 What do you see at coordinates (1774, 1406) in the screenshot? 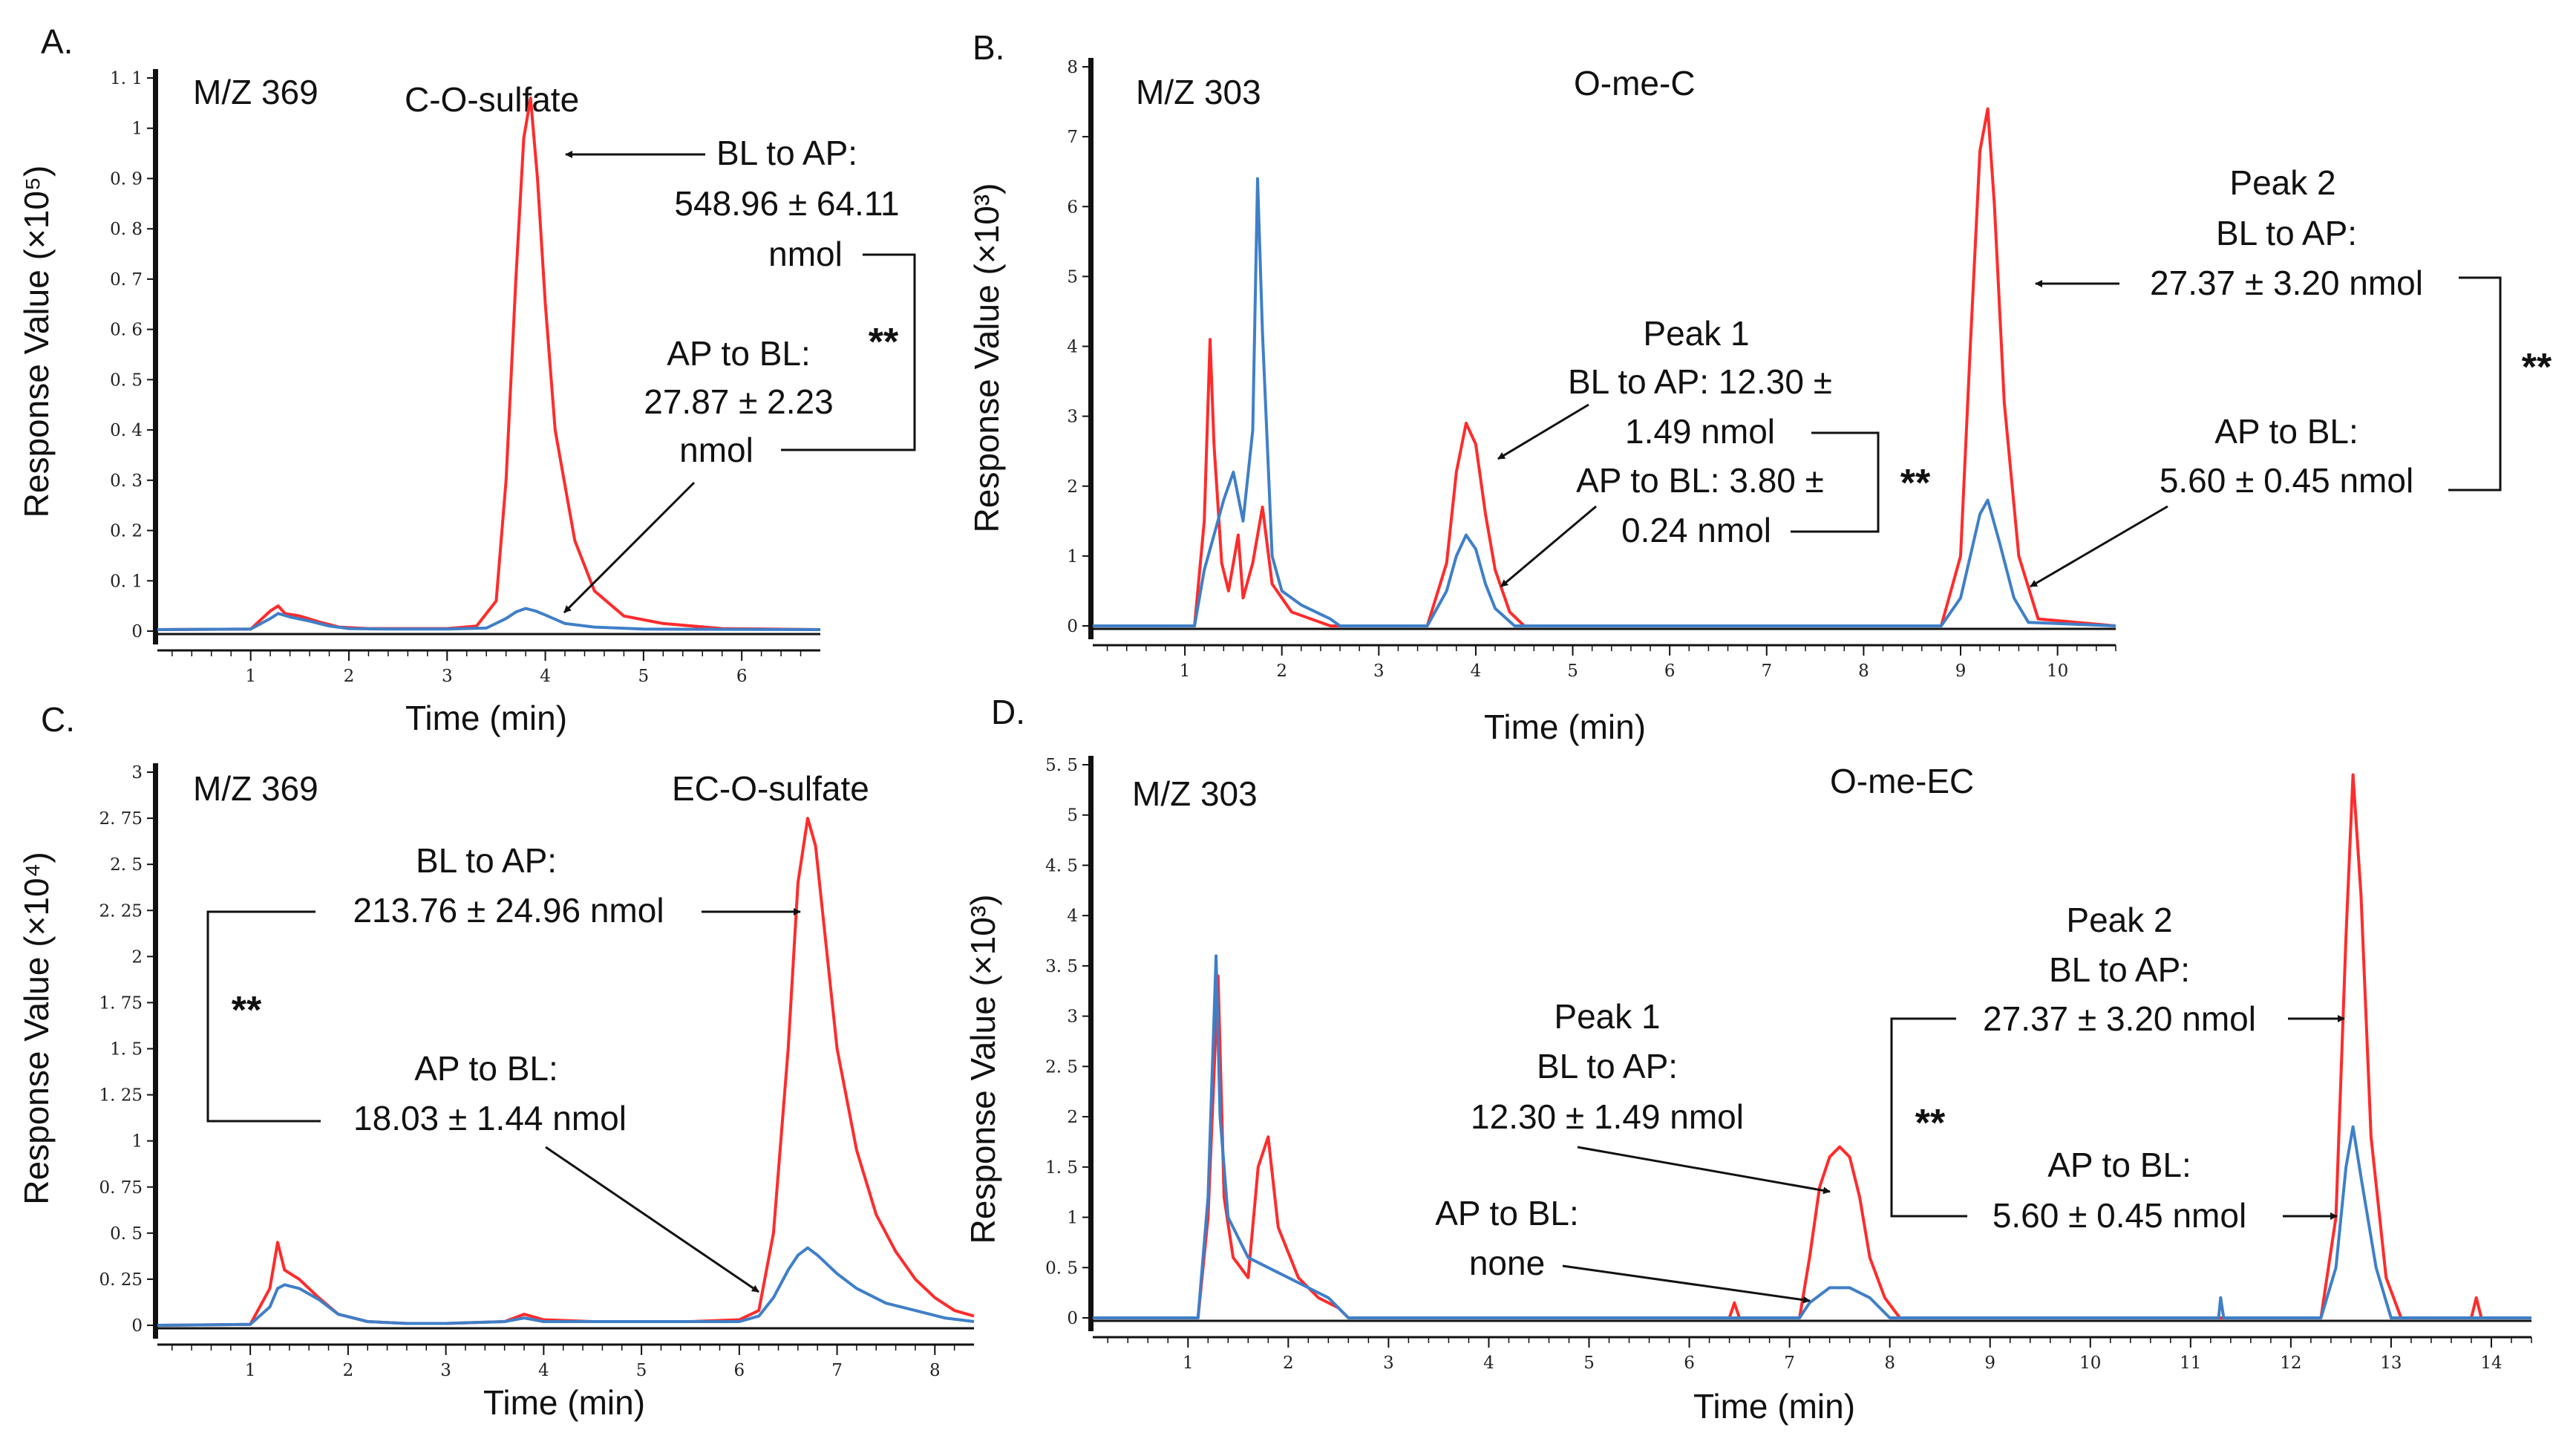
I see `panel-d-xlabel: Time (min)` at bounding box center [1774, 1406].